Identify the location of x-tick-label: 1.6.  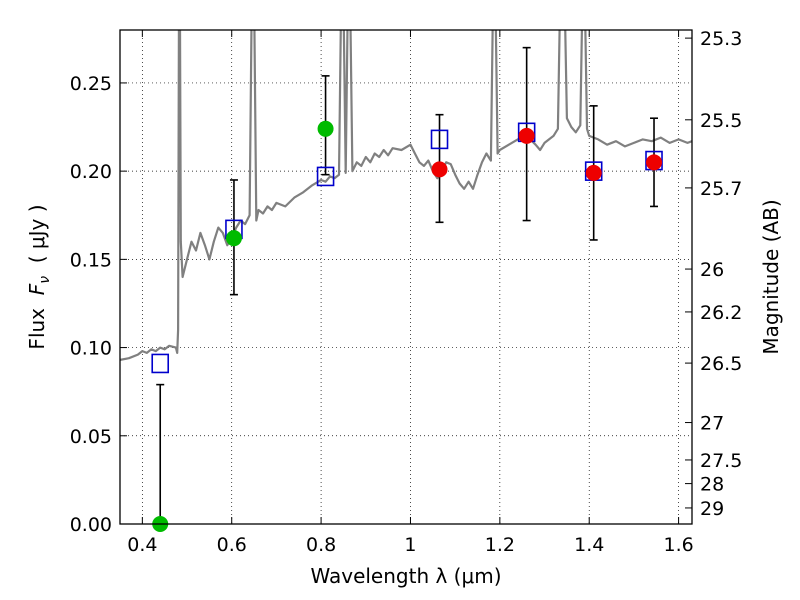
(678, 545).